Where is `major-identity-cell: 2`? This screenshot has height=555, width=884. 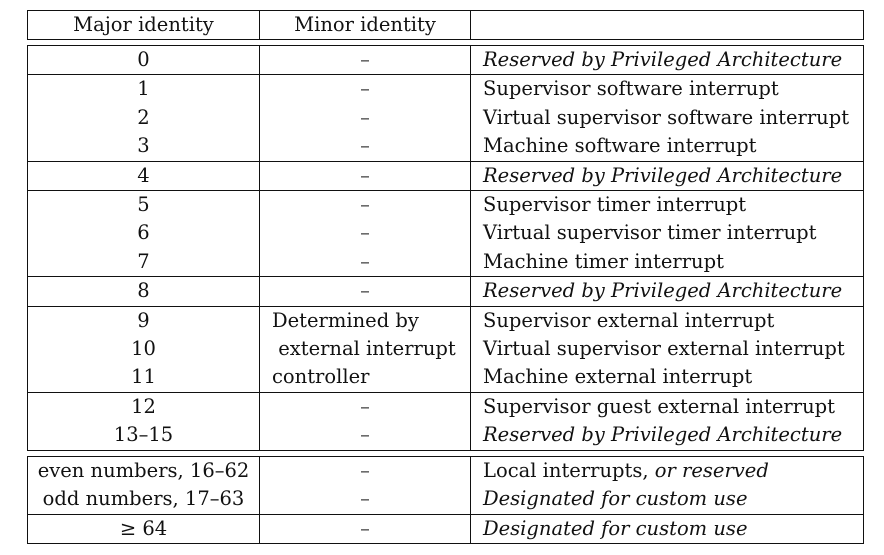 major-identity-cell: 2 is located at coordinates (143, 118).